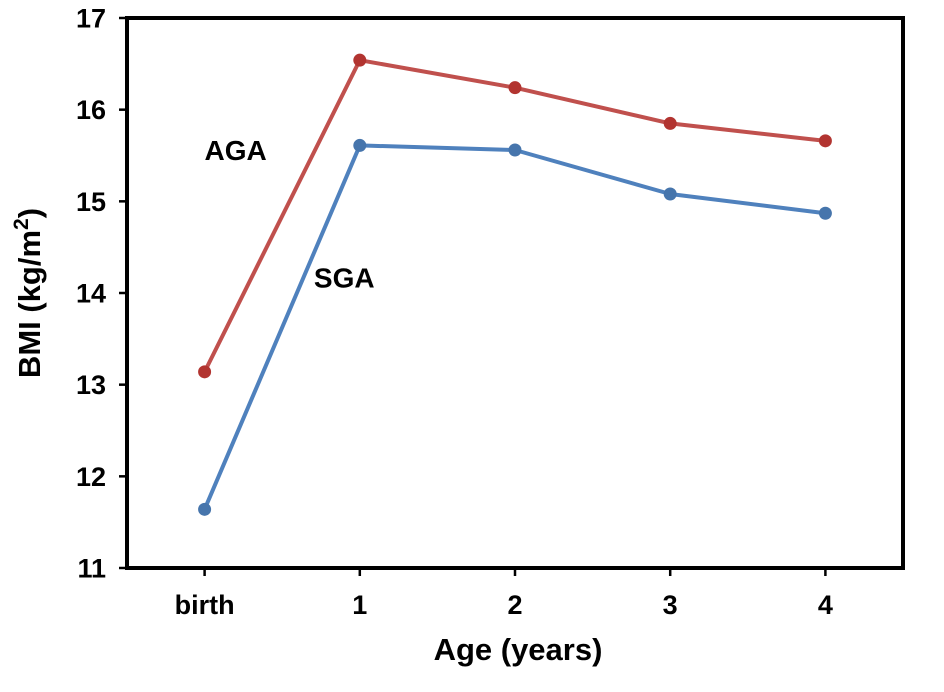  I want to click on y-axis-title: BMI (kg/m2), so click(28, 293).